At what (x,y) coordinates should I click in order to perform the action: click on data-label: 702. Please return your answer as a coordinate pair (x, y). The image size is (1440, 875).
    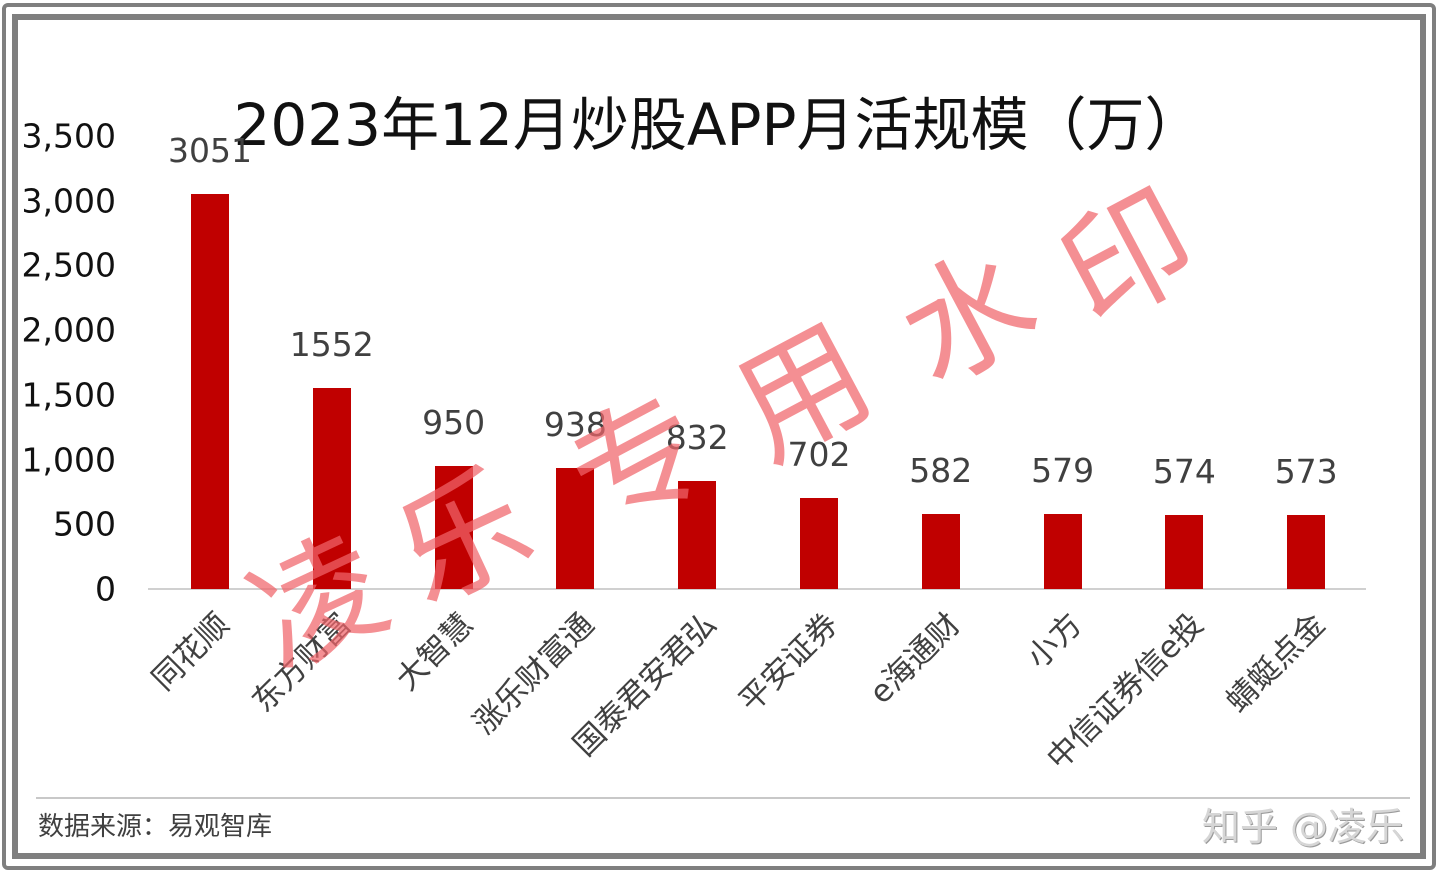
    Looking at the image, I should click on (819, 455).